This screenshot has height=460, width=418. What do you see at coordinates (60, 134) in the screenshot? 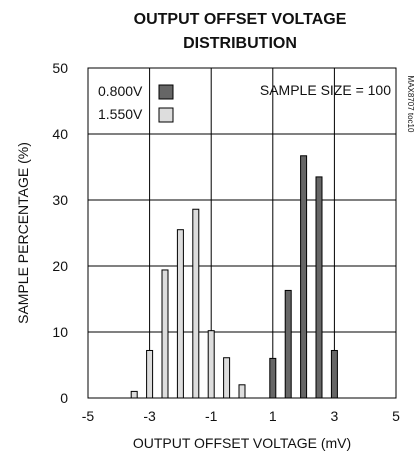
I see `y-tick-label: 40` at bounding box center [60, 134].